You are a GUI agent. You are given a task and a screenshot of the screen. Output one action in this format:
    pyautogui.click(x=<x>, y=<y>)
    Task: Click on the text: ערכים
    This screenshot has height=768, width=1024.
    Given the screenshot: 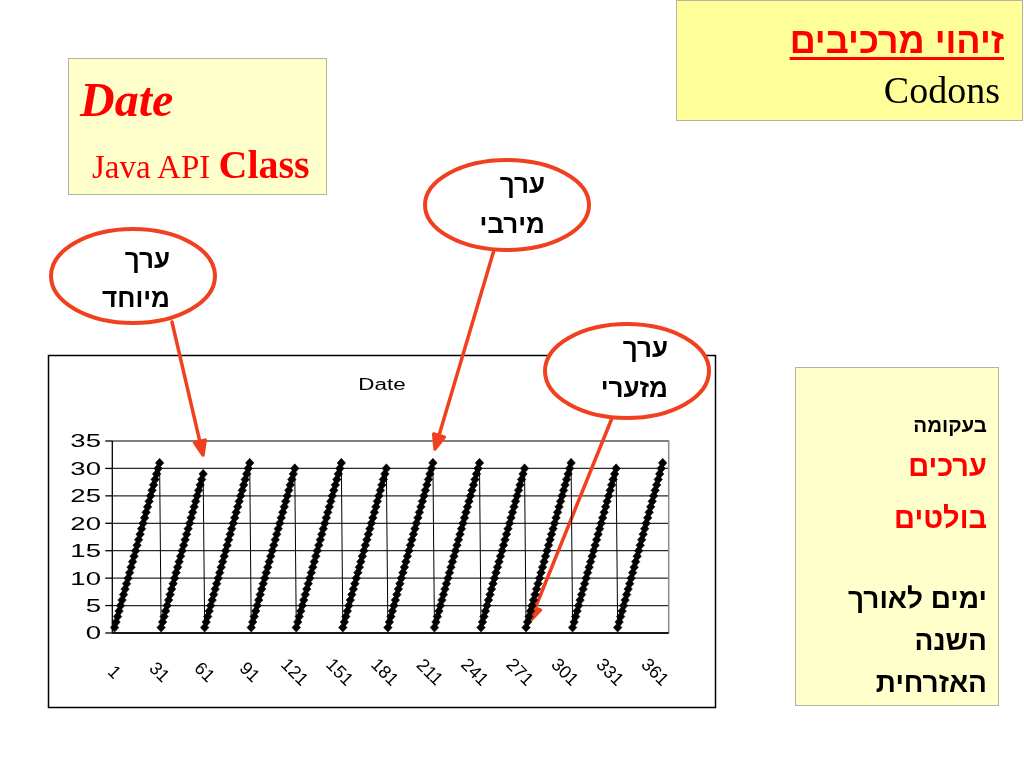 What is the action you would take?
    pyautogui.click(x=947, y=467)
    